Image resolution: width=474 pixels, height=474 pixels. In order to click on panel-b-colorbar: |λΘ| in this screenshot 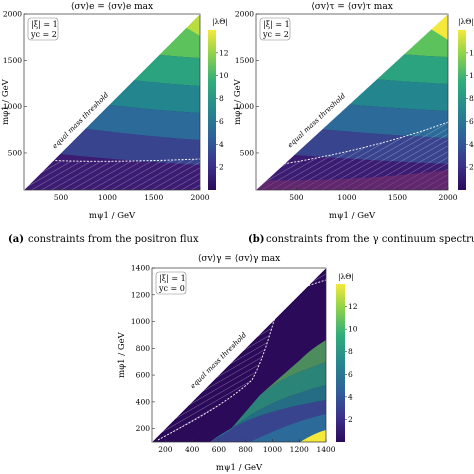, I will do `click(466, 103)`.